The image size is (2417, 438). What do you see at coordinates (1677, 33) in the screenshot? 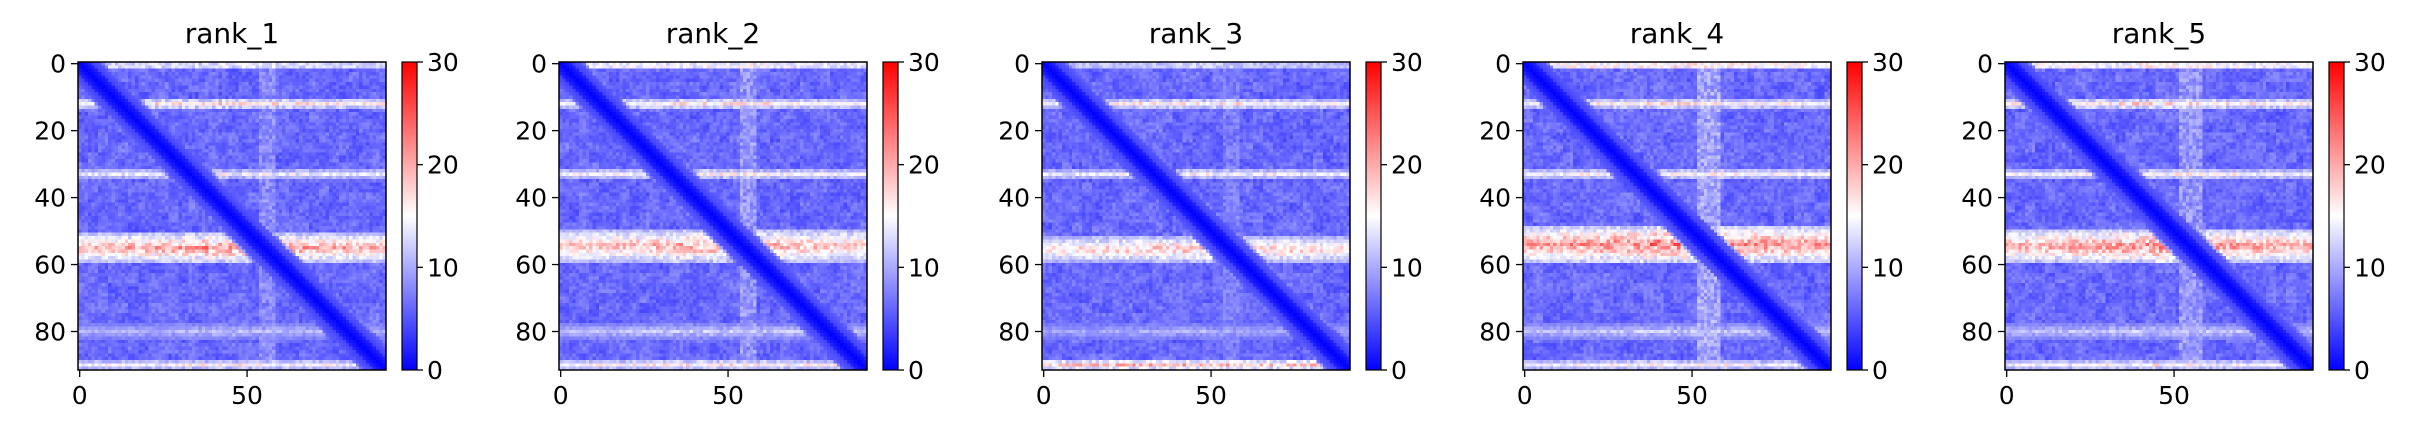
I see `panel-title: rank_4` at bounding box center [1677, 33].